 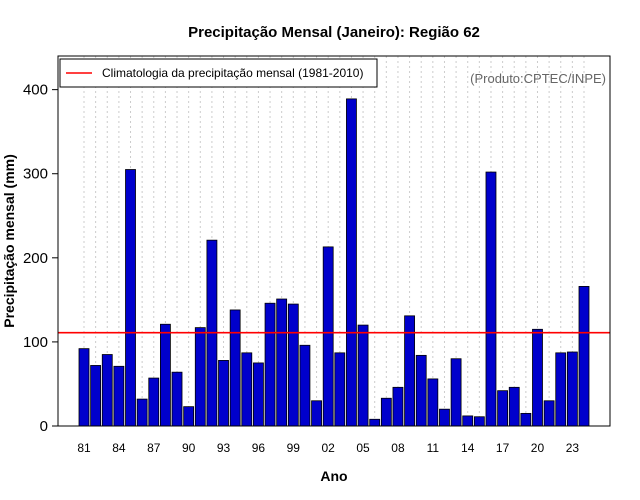 I want to click on x-tick-label-93: 93, so click(x=224, y=448).